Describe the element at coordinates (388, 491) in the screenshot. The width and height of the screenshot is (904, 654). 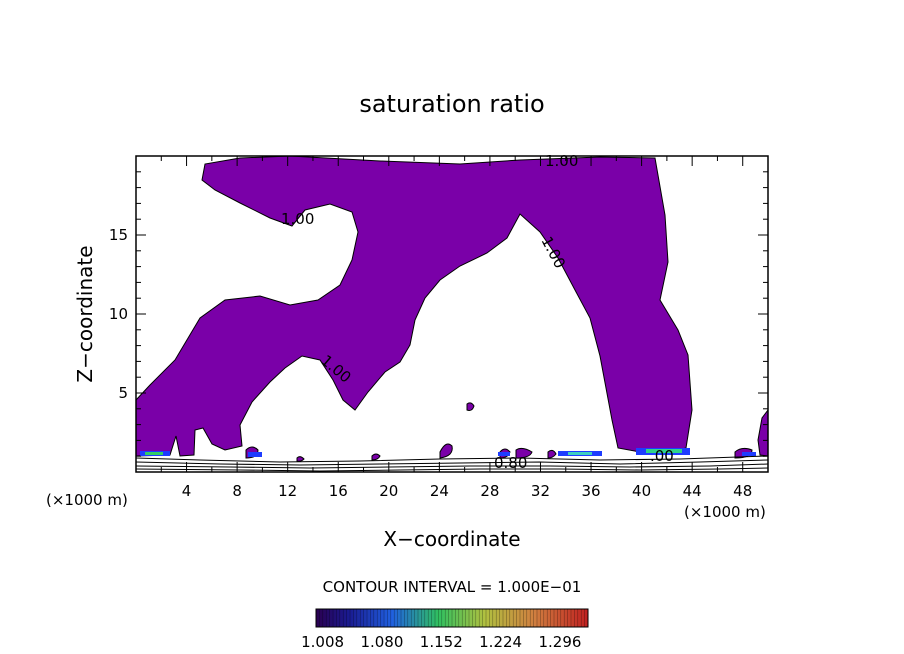
I see `x-tick-label: 20` at that location.